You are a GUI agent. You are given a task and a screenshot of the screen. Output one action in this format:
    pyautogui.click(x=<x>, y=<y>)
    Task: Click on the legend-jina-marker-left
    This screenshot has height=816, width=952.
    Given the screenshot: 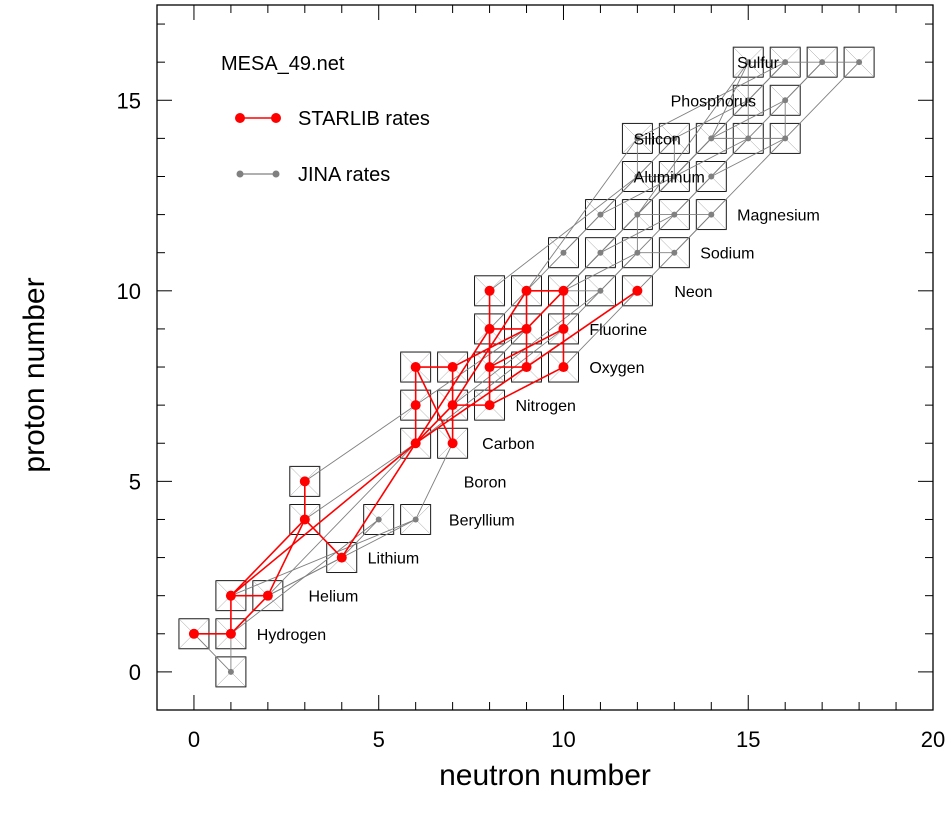 What is the action you would take?
    pyautogui.click(x=240, y=174)
    